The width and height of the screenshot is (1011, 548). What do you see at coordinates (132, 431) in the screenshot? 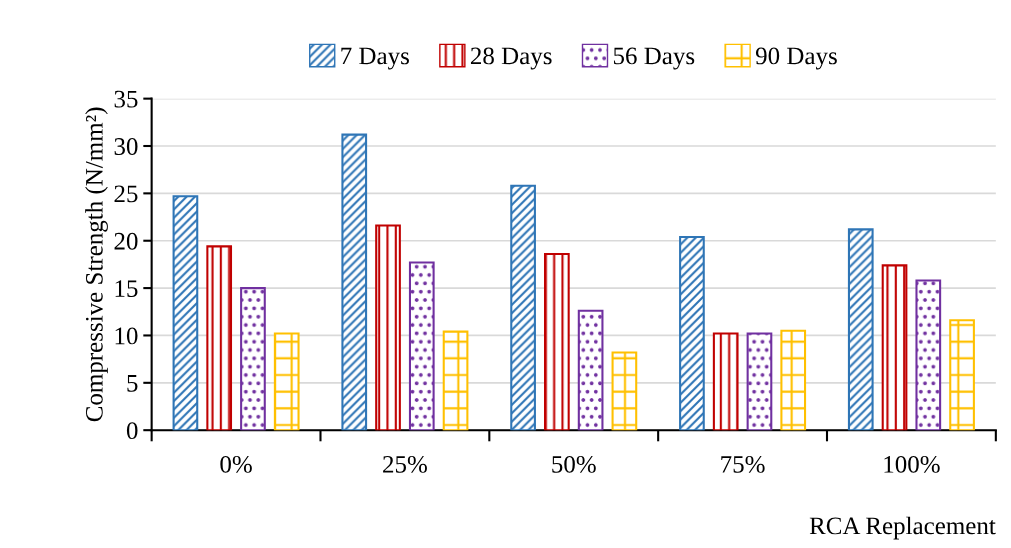
I see `y-tick-label: 0` at bounding box center [132, 431].